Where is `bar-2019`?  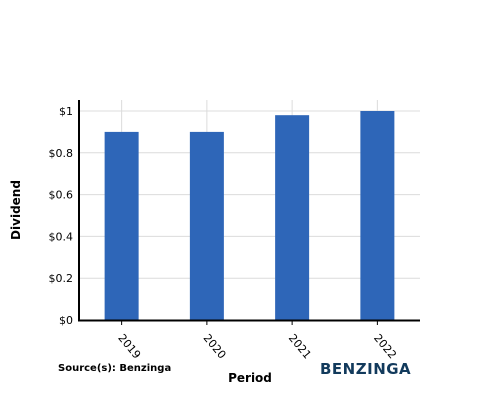 bar-2019 is located at coordinates (121, 225).